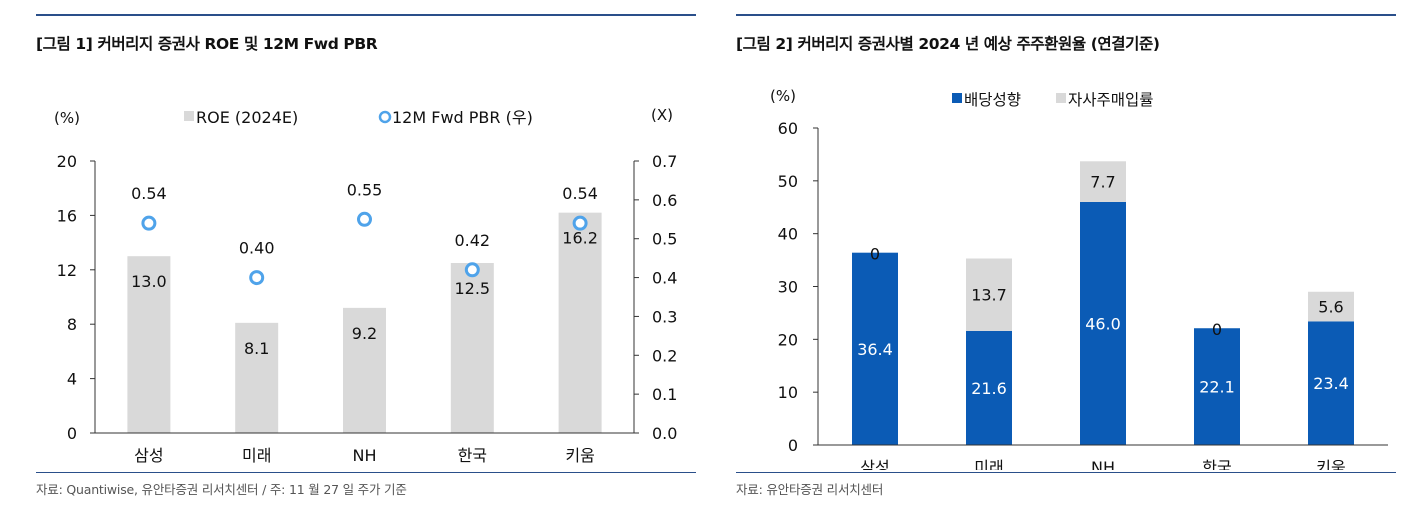 This screenshot has width=1405, height=507. I want to click on legend-dividend-swatch, so click(957, 98).